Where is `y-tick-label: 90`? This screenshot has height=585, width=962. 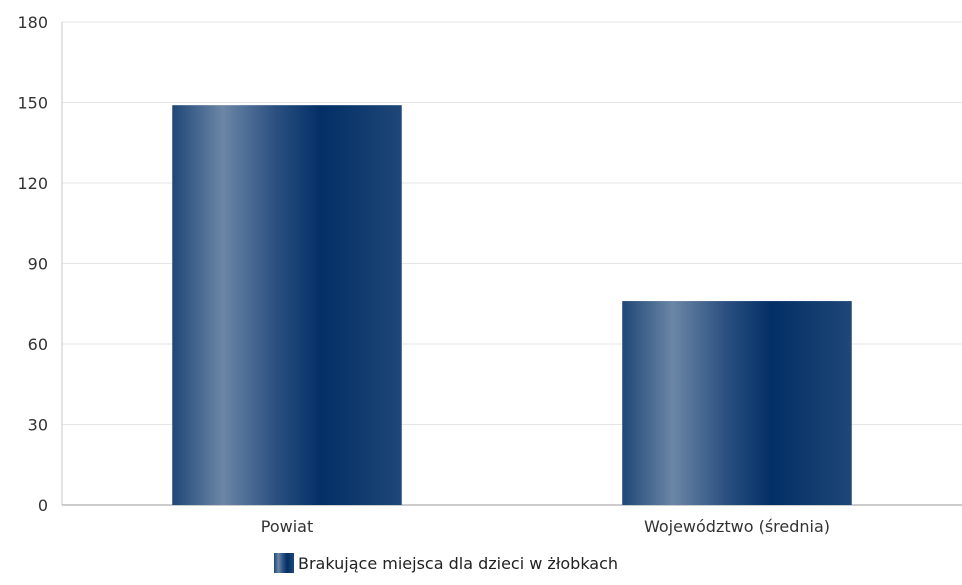 y-tick-label: 90 is located at coordinates (38, 264).